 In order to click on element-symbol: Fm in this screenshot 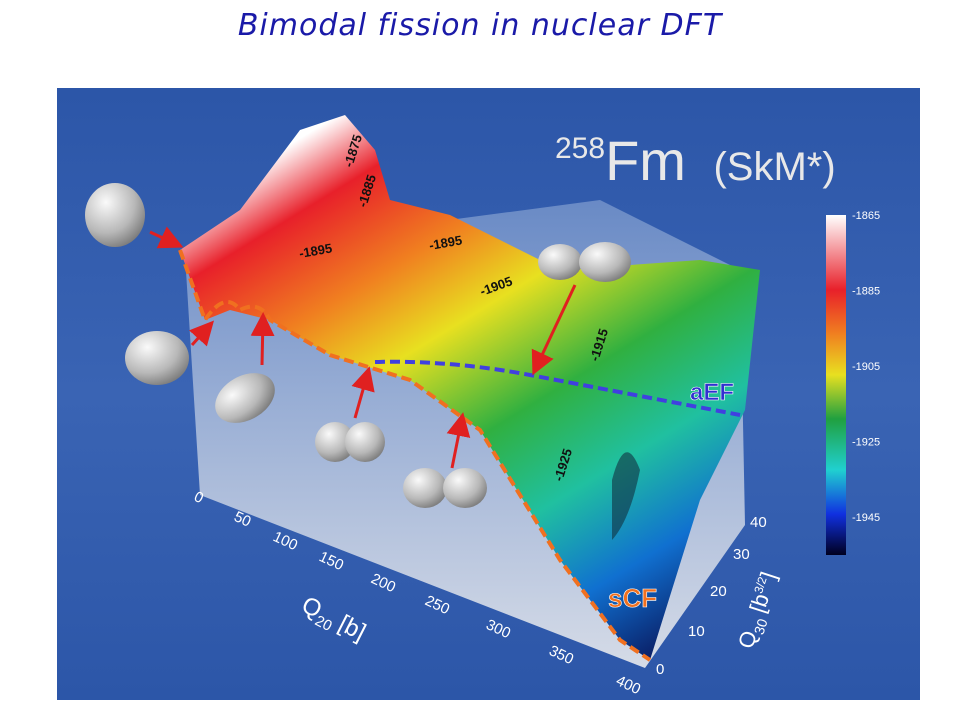, I will do `click(645, 160)`.